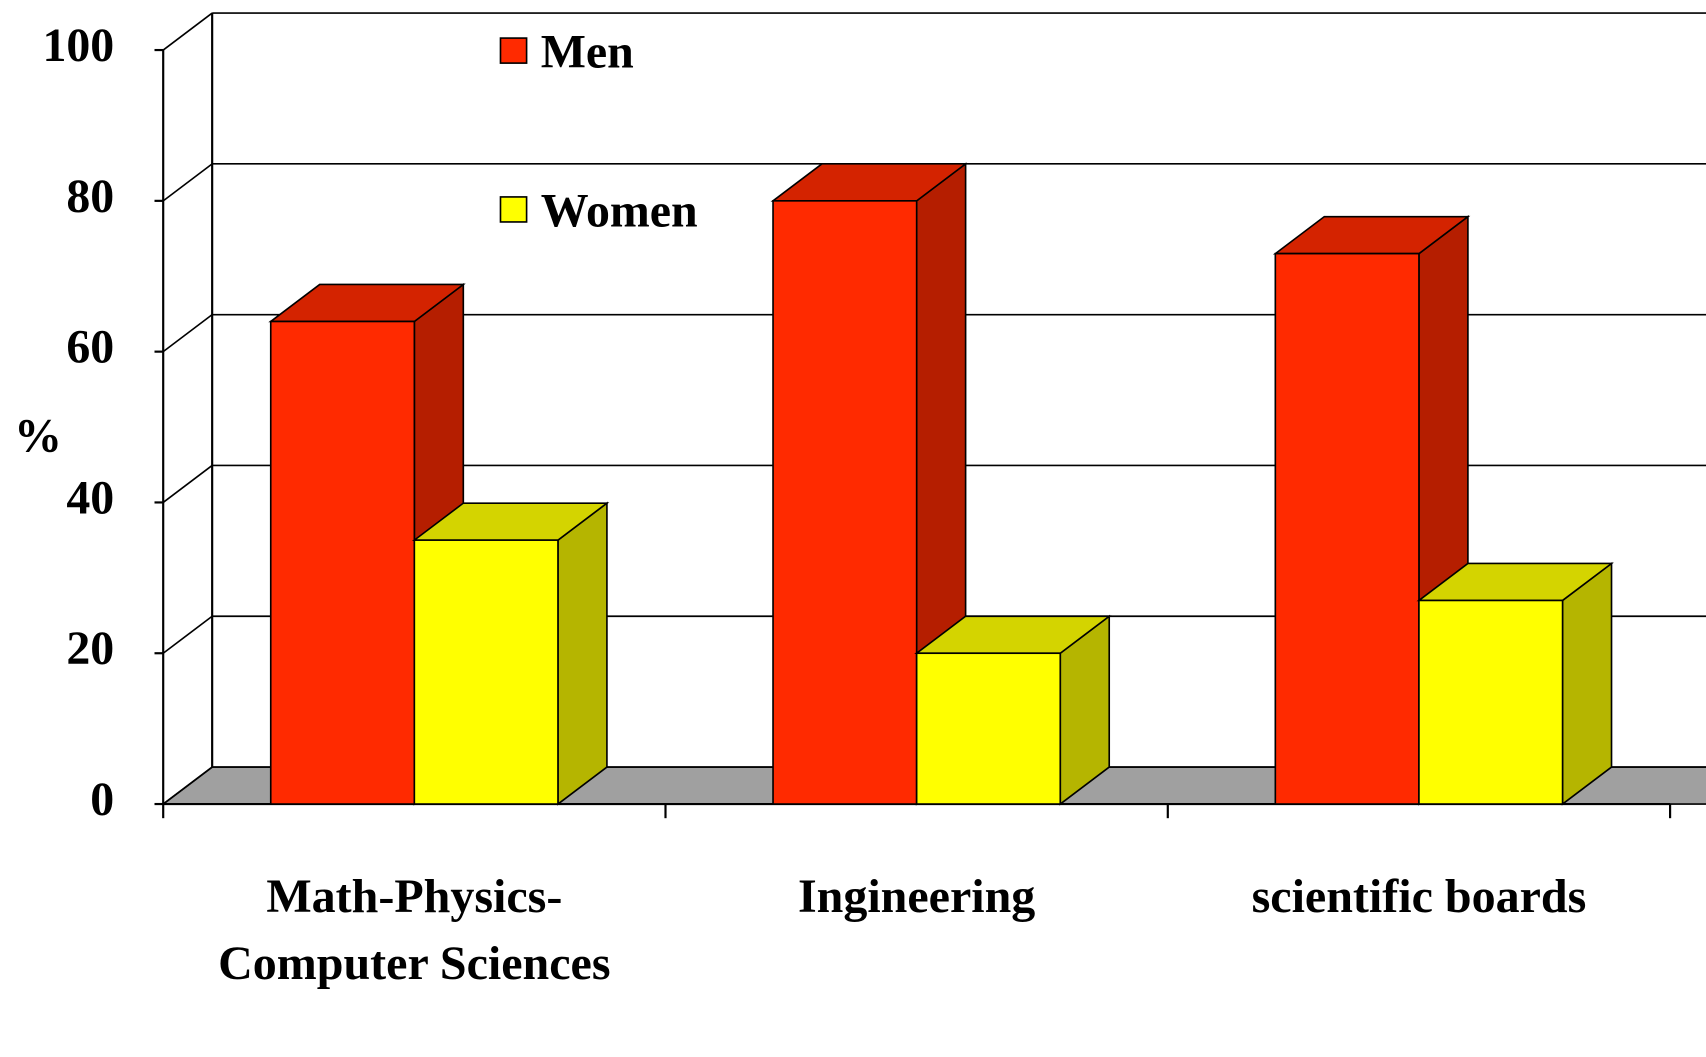 Image resolution: width=1706 pixels, height=1057 pixels. What do you see at coordinates (587, 52) in the screenshot?
I see `legend-label: Men` at bounding box center [587, 52].